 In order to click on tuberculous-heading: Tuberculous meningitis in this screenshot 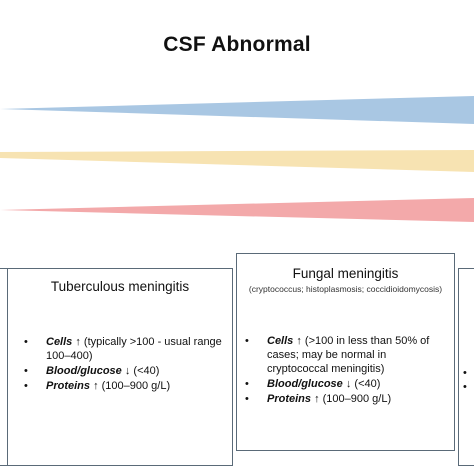, I will do `click(120, 286)`.